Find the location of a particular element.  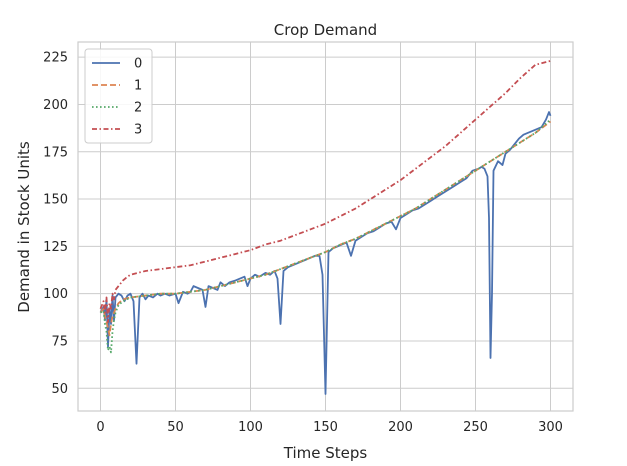

x-tick-label: 150 is located at coordinates (325, 427).